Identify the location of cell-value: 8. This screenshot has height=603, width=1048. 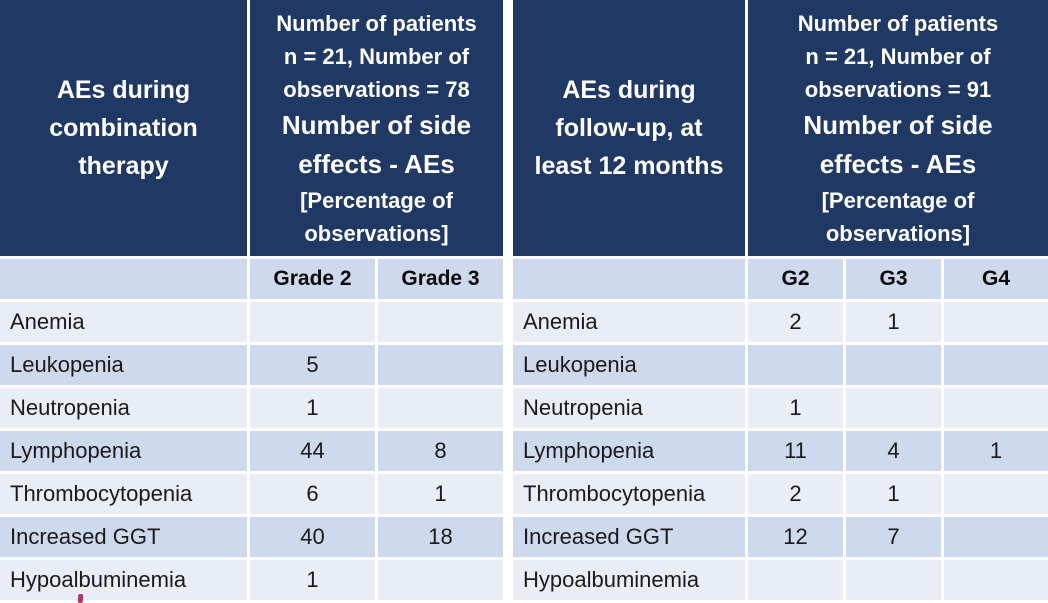
(440, 451).